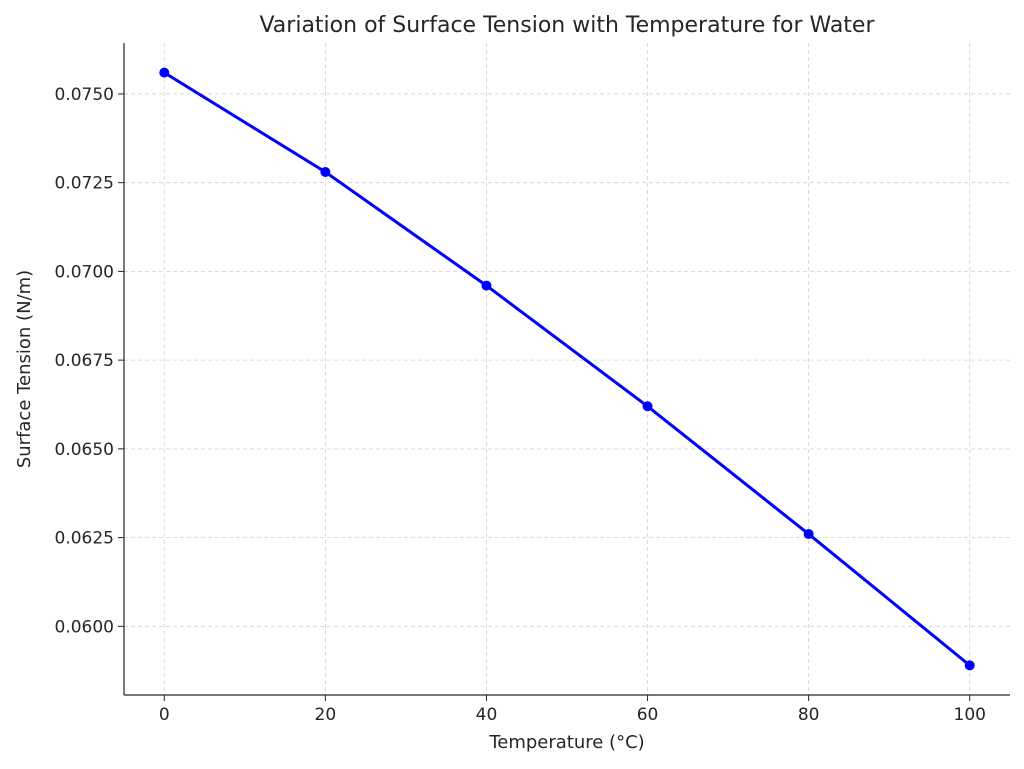 This screenshot has height=769, width=1024. Describe the element at coordinates (24, 369) in the screenshot. I see `y-axis-label: Surface Tension (N/m)` at that location.